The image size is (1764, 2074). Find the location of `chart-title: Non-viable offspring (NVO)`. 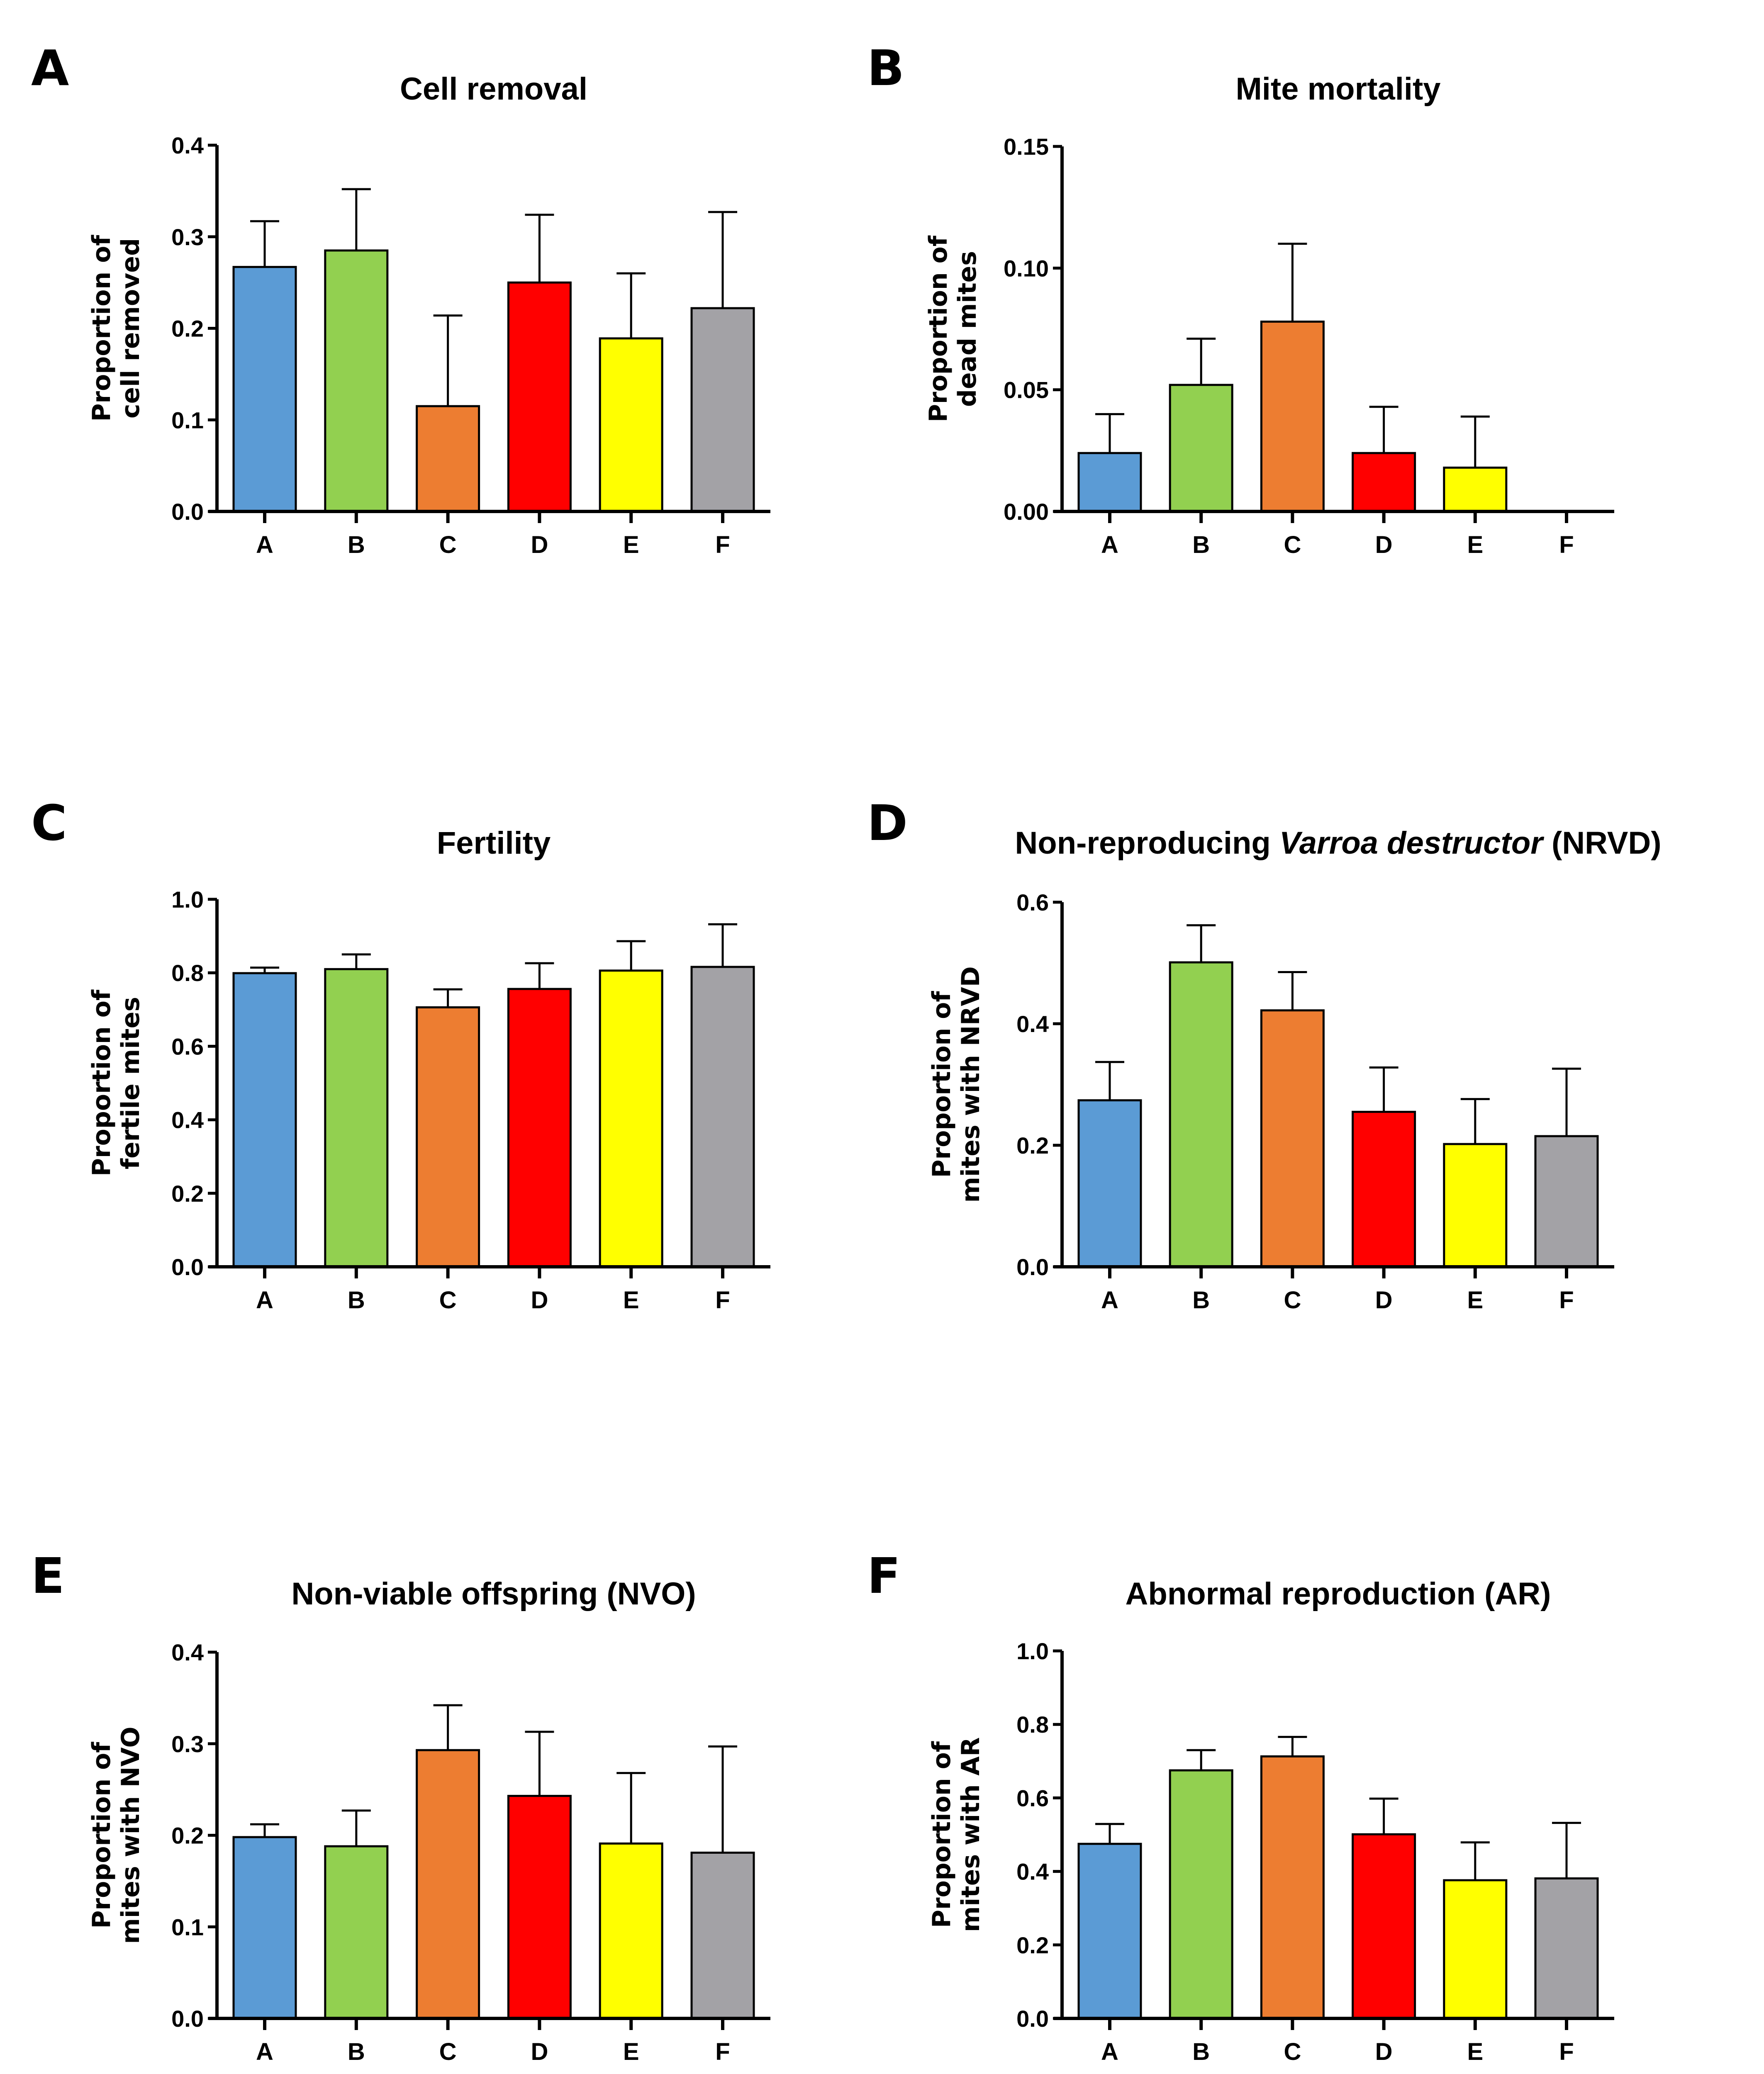

chart-title: Non-viable offspring (NVO) is located at coordinates (493, 1593).